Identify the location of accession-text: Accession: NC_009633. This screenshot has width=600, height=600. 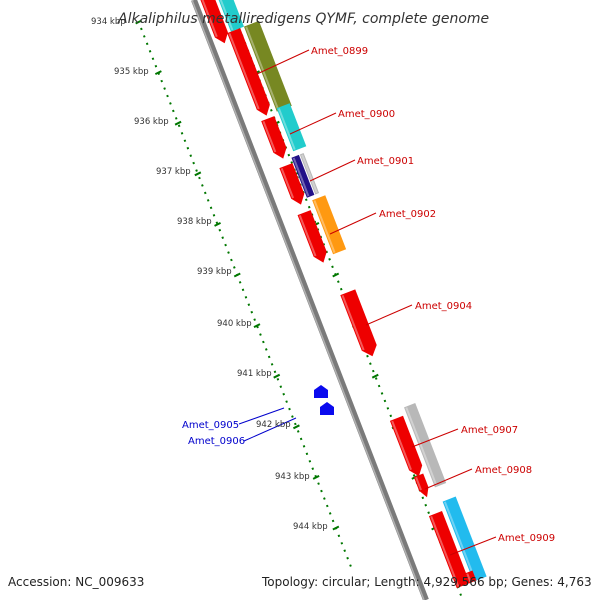
(76, 582).